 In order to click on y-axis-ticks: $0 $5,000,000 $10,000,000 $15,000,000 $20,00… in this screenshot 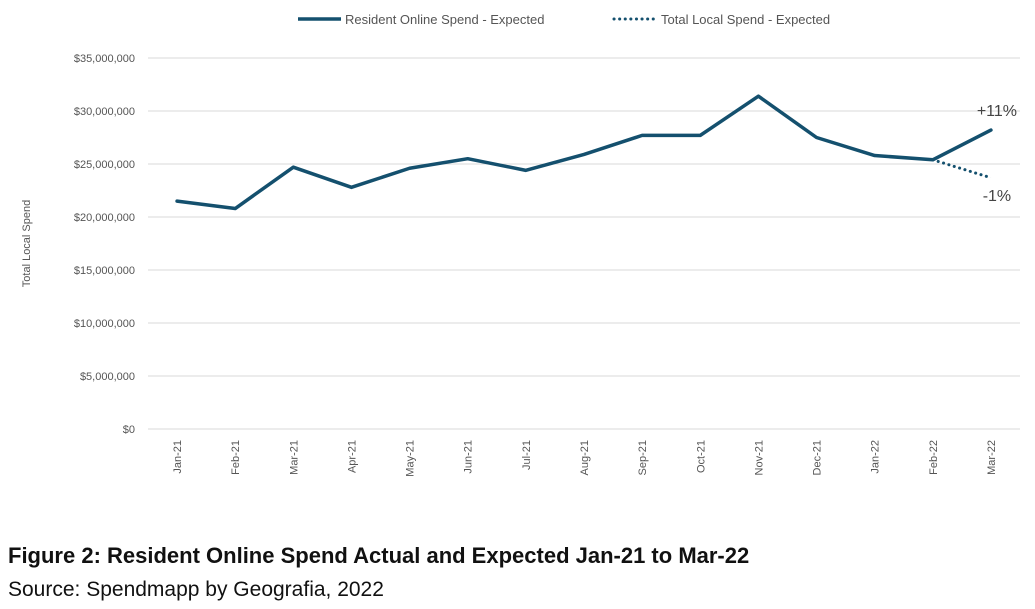, I will do `click(104, 244)`.